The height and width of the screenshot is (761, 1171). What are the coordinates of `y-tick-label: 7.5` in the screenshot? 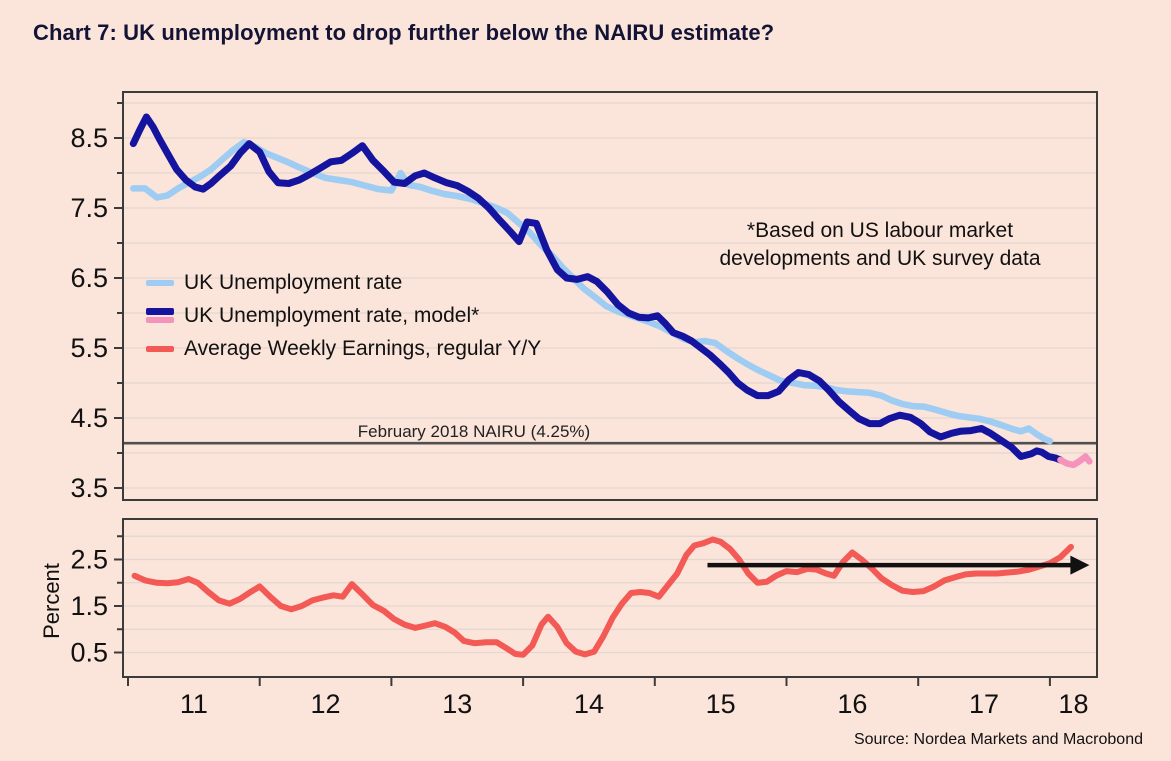 It's located at (89, 208).